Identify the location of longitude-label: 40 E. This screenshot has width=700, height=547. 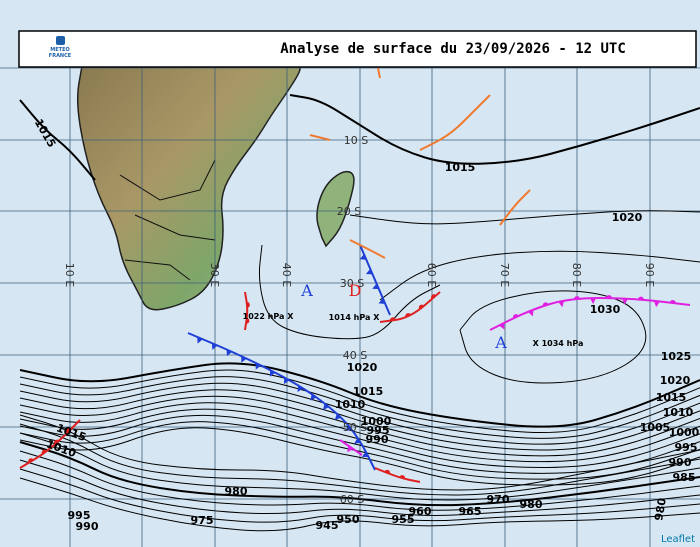
(286, 275).